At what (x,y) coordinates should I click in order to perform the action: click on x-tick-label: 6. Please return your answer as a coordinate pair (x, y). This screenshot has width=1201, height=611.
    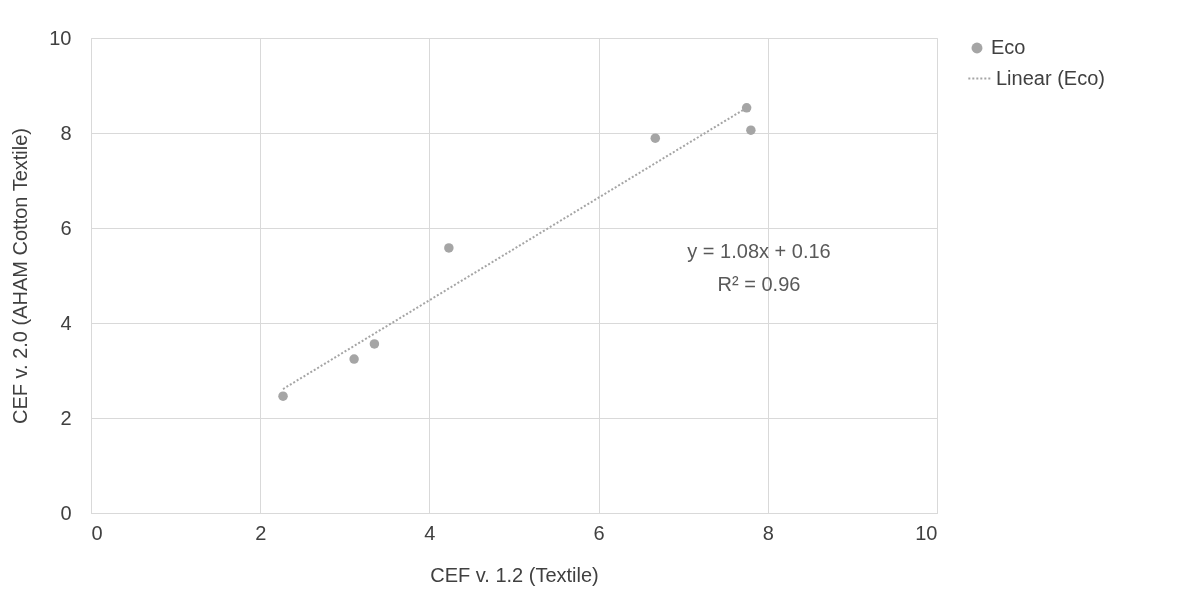
    Looking at the image, I should click on (599, 532).